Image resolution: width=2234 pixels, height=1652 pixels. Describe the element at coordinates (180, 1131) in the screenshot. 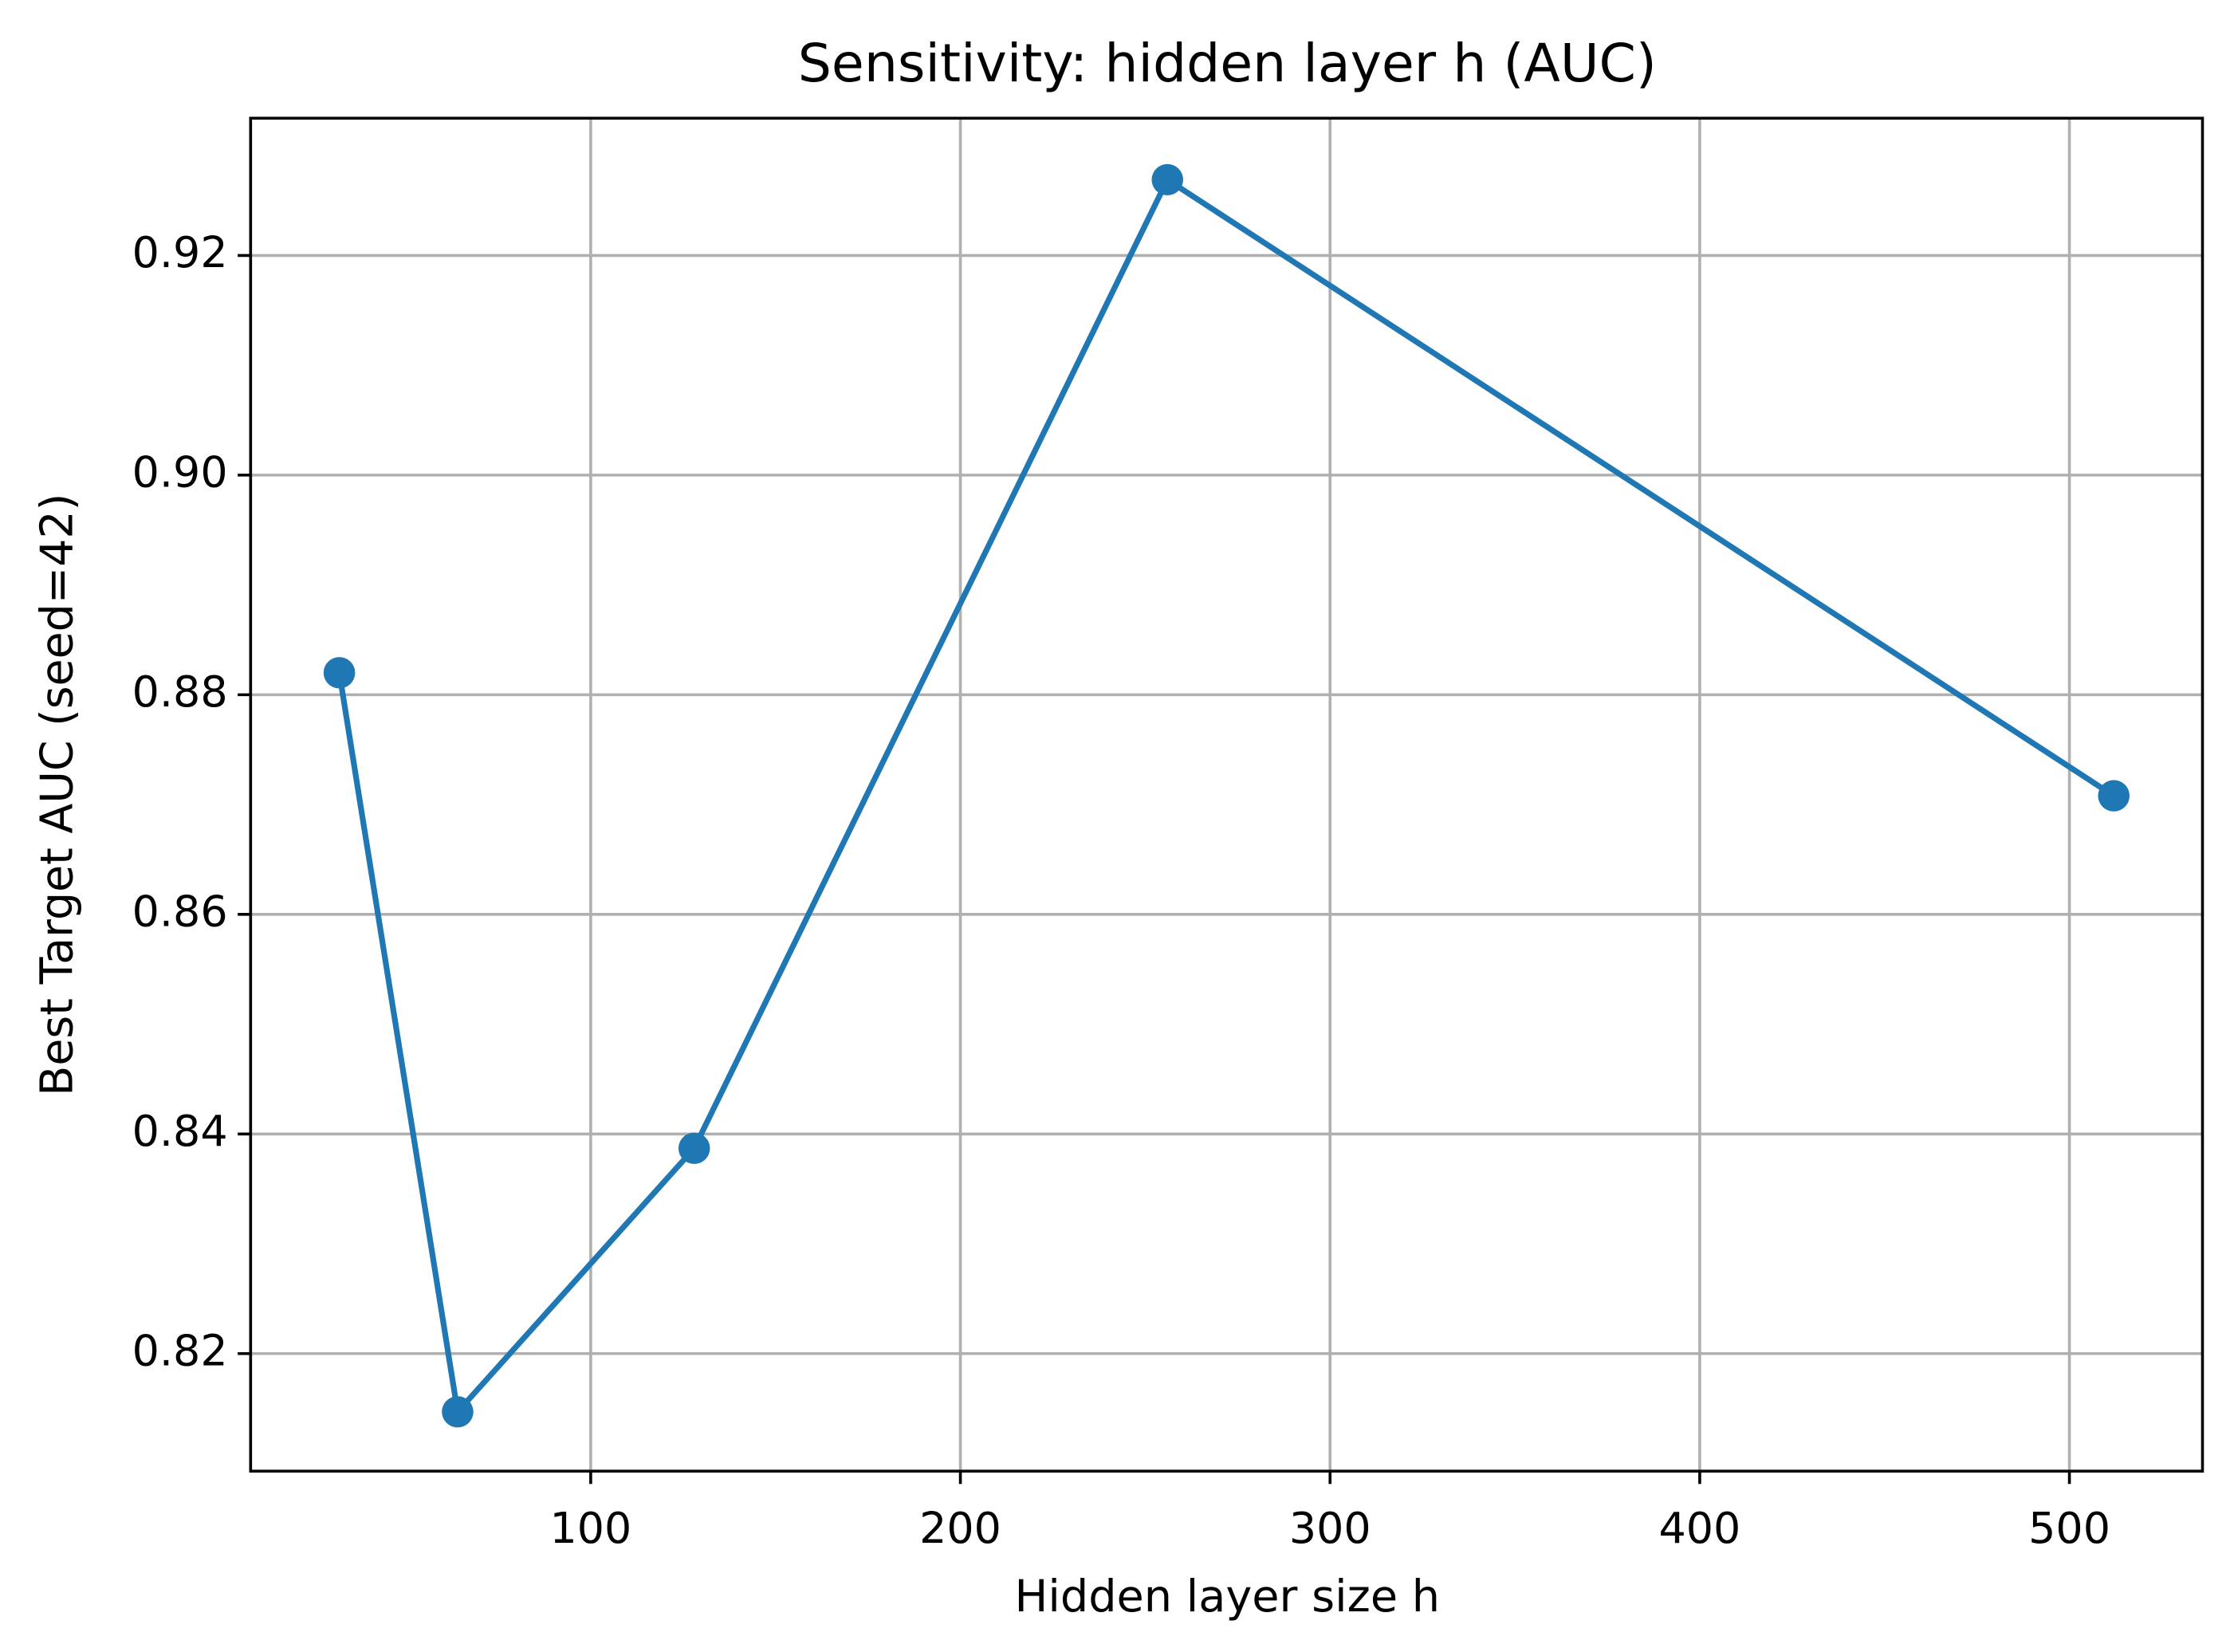

I see `y-tick-label: 0.84` at that location.